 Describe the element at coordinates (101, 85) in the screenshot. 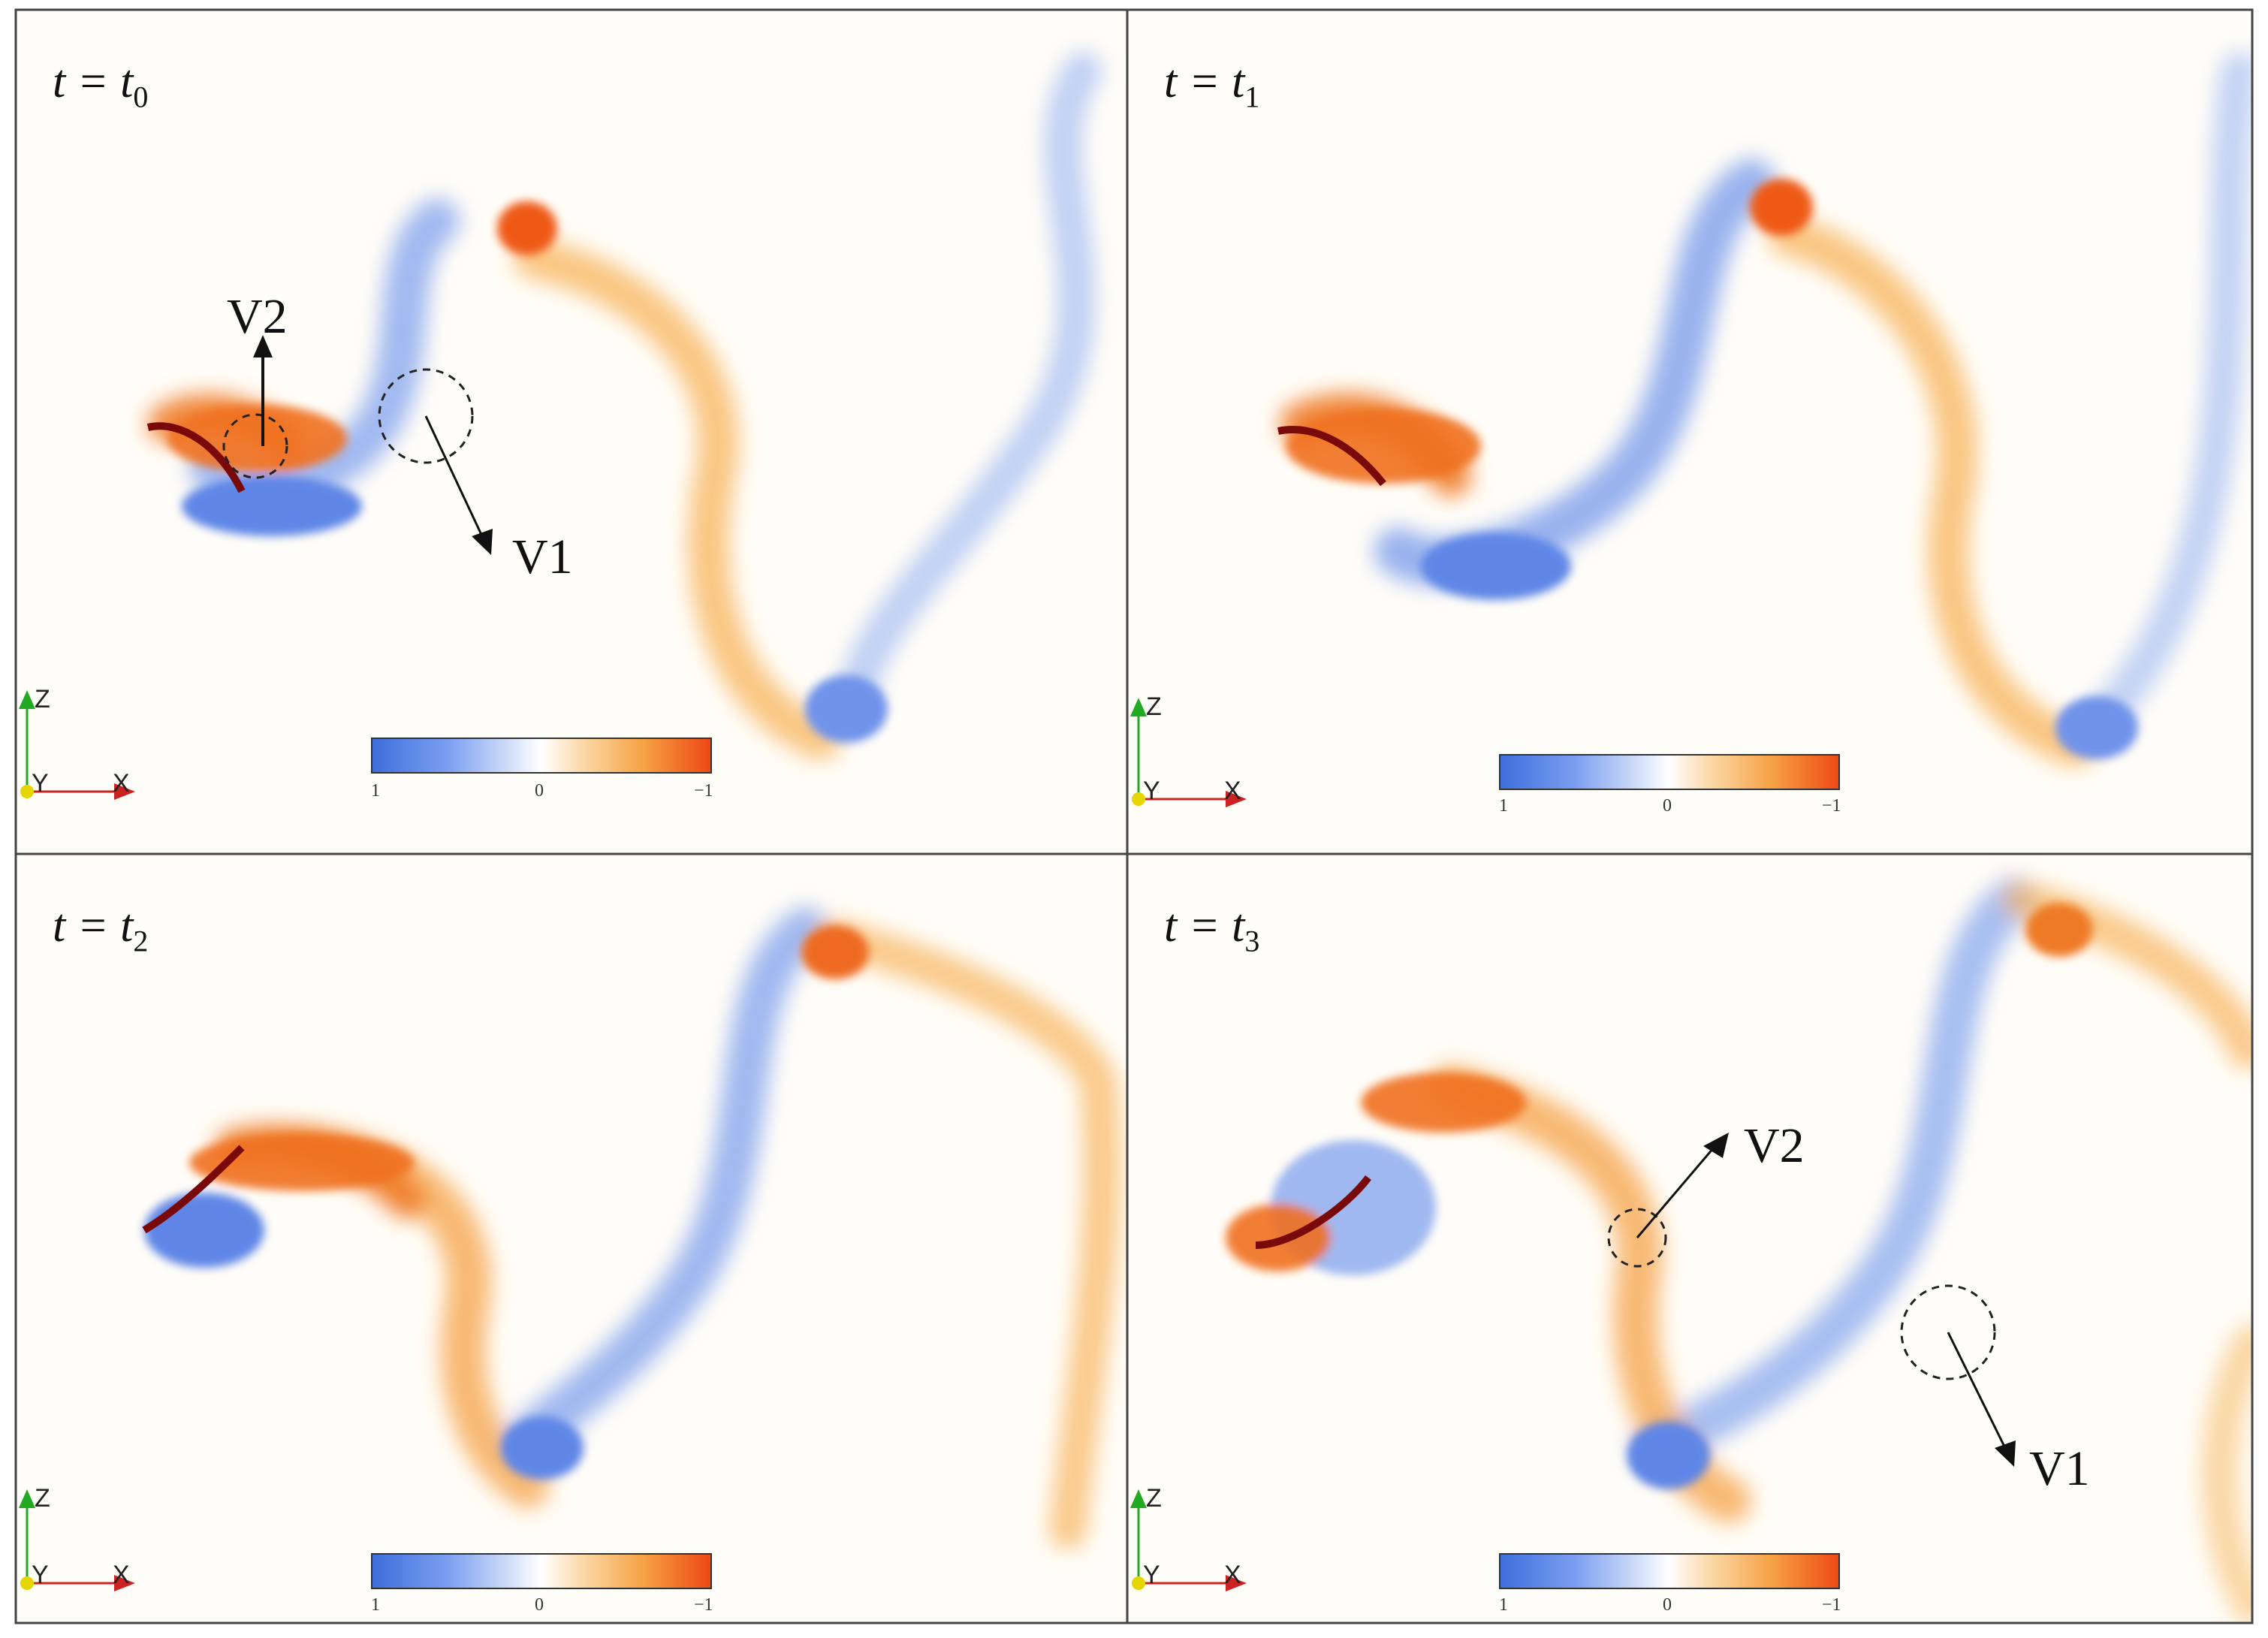

I see `time-label: t = t0` at that location.